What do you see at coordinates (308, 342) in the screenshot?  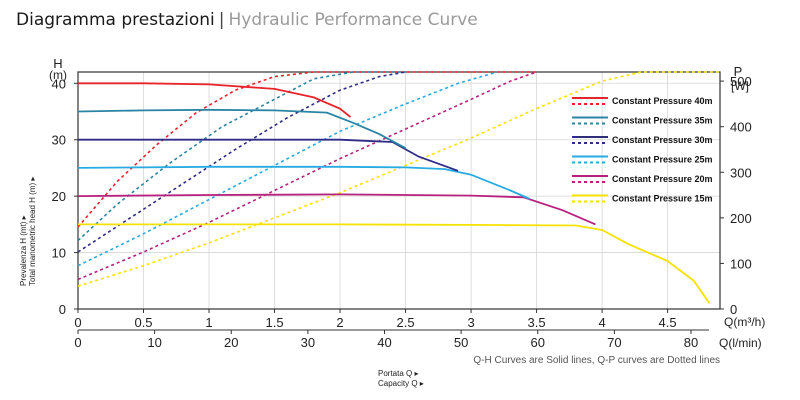 I see `lmin-tick-label: 30` at bounding box center [308, 342].